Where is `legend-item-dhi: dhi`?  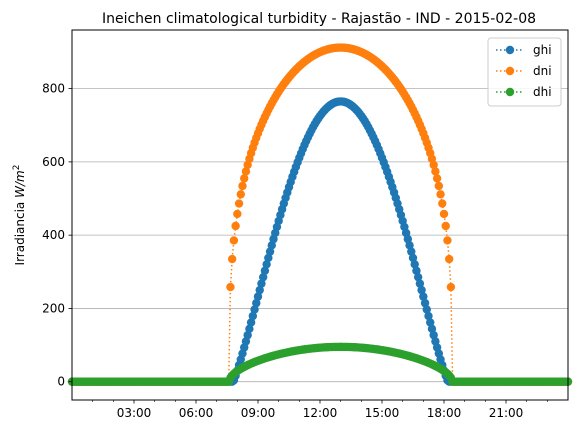
legend-item-dhi: dhi is located at coordinates (524, 92).